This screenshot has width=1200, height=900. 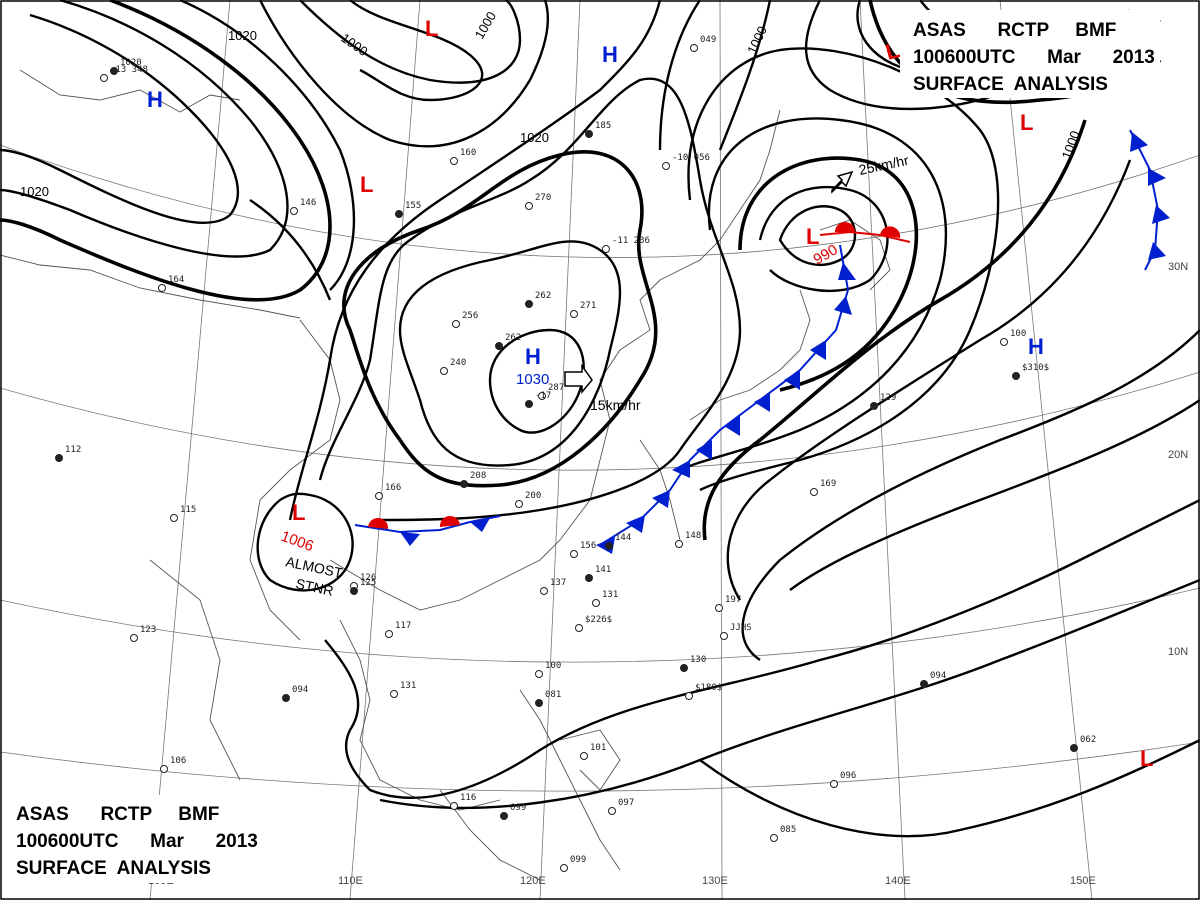 I want to click on station-label: 256, so click(x=470, y=316).